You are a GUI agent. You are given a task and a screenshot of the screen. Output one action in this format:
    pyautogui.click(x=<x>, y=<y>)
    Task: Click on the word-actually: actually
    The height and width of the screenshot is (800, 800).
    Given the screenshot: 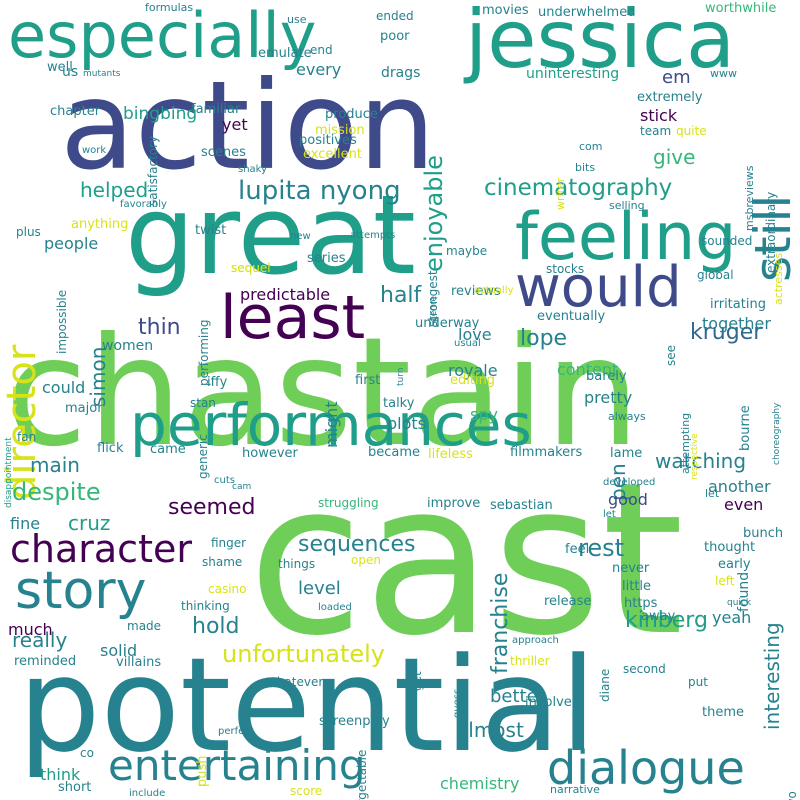 What is the action you would take?
    pyautogui.click(x=494, y=290)
    